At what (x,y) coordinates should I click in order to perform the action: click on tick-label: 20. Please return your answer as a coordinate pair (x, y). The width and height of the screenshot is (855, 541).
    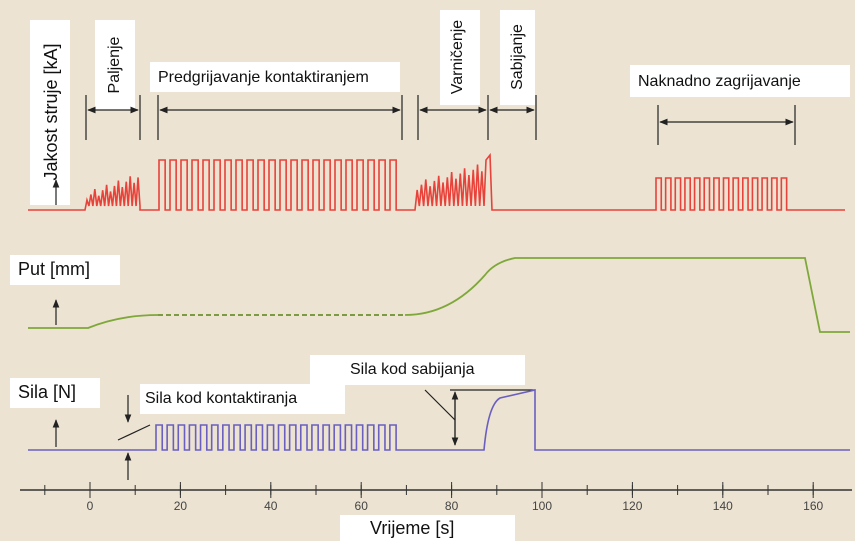
    Looking at the image, I should click on (181, 506).